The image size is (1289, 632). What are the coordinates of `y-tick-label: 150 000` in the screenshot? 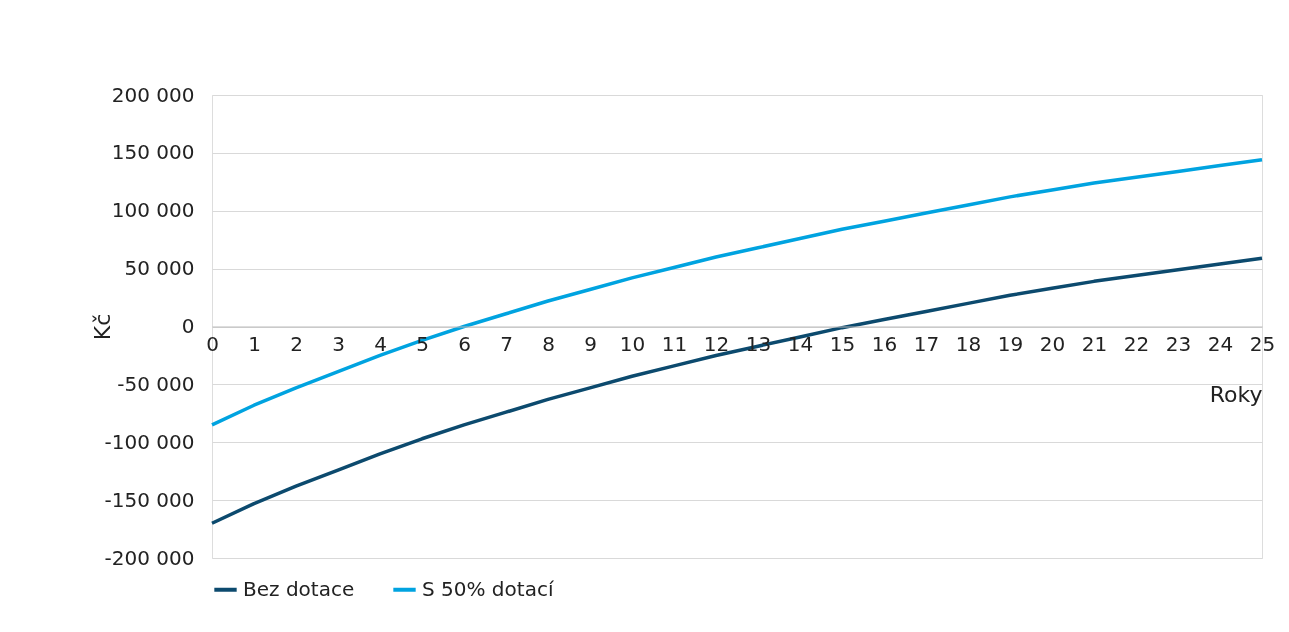 It's located at (153, 152).